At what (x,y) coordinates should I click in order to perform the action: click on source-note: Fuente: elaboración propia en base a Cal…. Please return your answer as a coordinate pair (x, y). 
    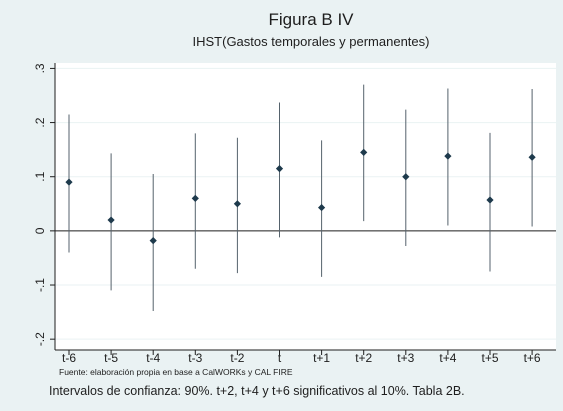
    Looking at the image, I should click on (176, 372).